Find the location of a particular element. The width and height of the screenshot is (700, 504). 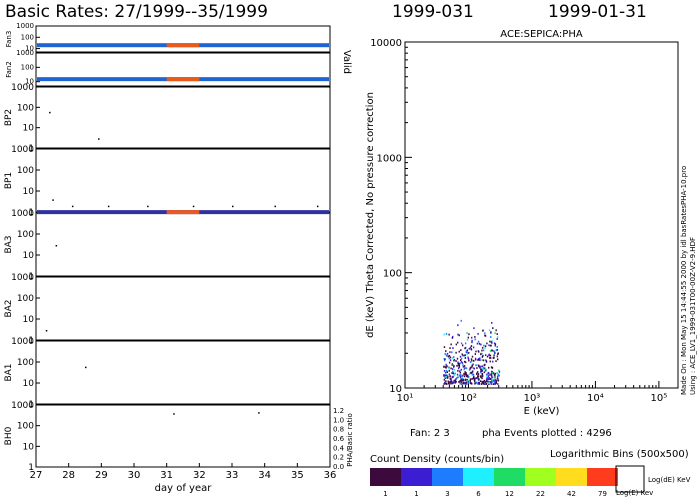

pha-x-tick-label: 10² is located at coordinates (468, 398).